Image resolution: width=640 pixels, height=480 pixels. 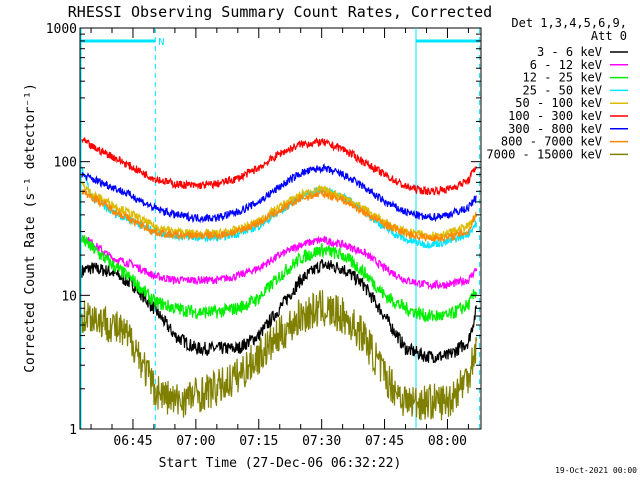 I want to click on x-tick-label: 08:00, so click(x=447, y=441).